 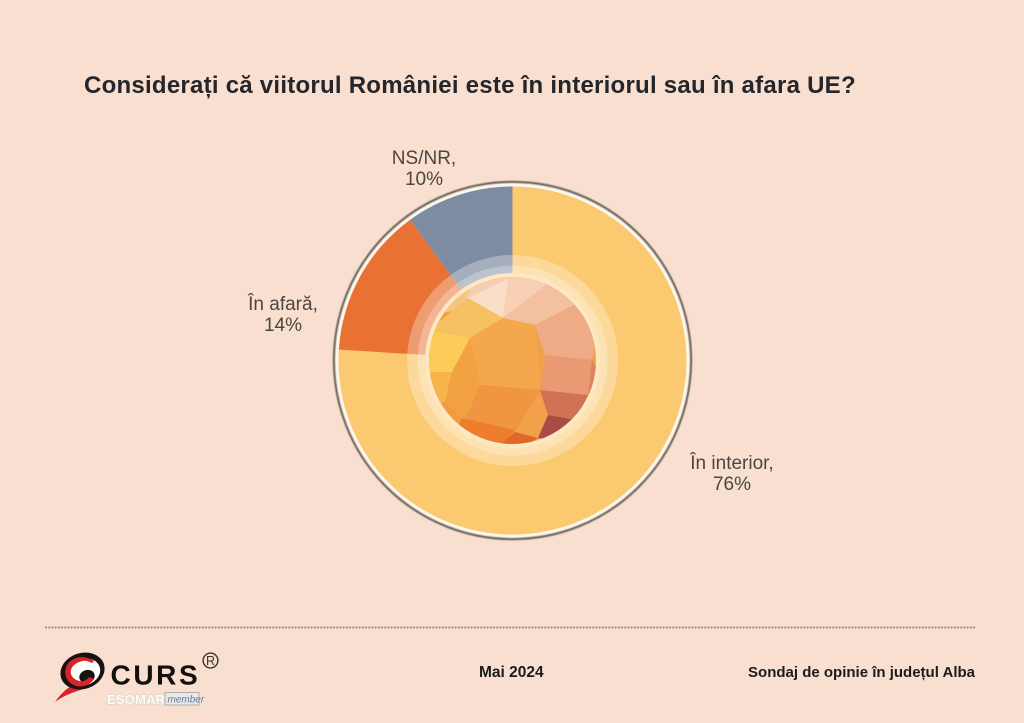 What do you see at coordinates (156, 675) in the screenshot?
I see `svg-text: CURS` at bounding box center [156, 675].